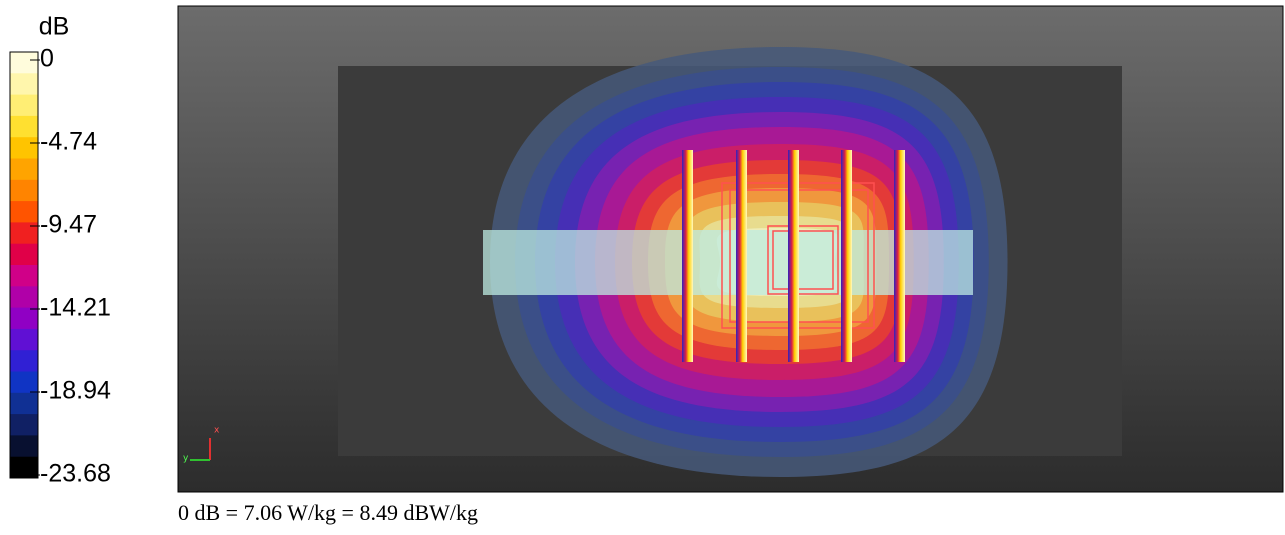 The width and height of the screenshot is (1285, 535). Describe the element at coordinates (328, 512) in the screenshot. I see `caption: 0 dB = 7.06 W/kg = 8.49 dBW/kg` at that location.